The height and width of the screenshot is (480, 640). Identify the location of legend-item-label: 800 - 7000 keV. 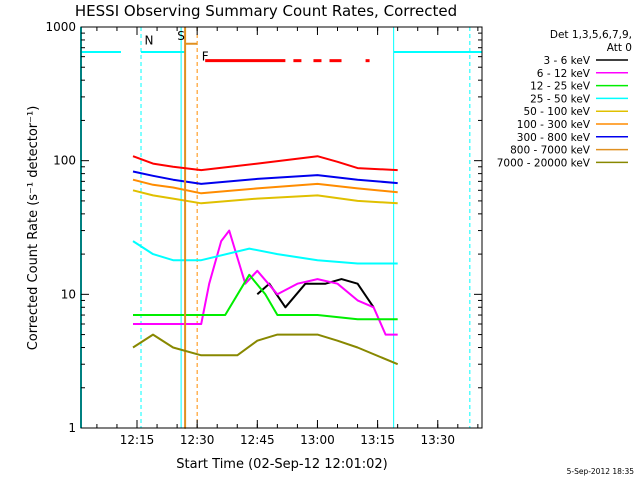
(550, 151).